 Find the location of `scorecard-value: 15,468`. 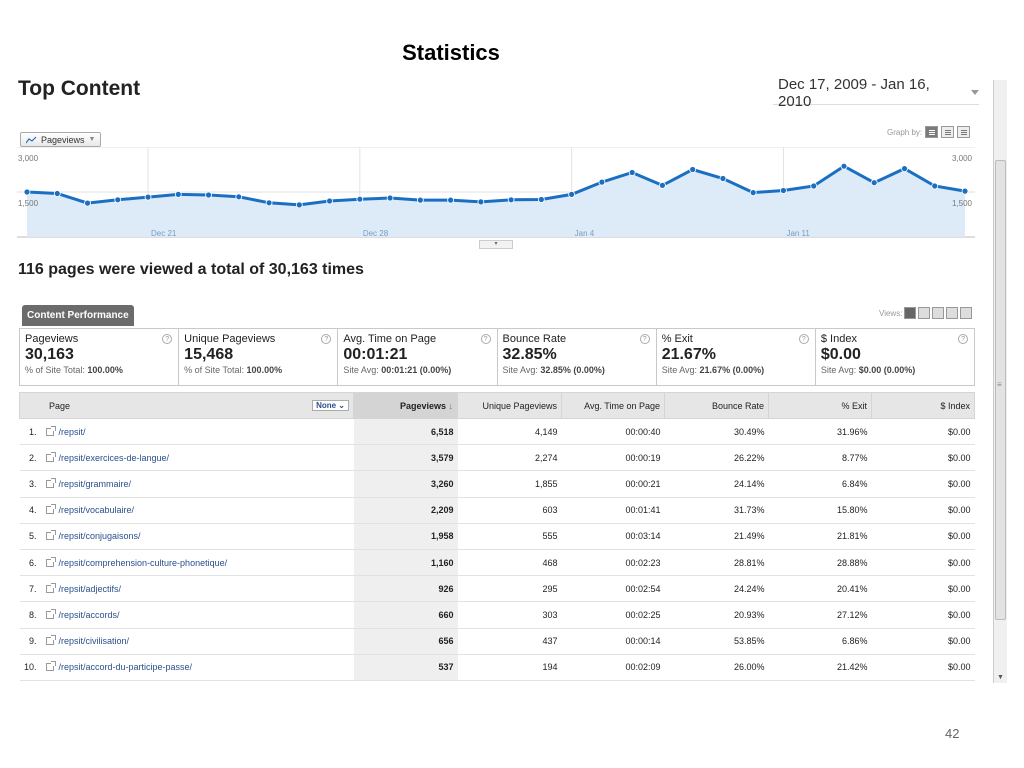

scorecard-value: 15,468 is located at coordinates (209, 354).